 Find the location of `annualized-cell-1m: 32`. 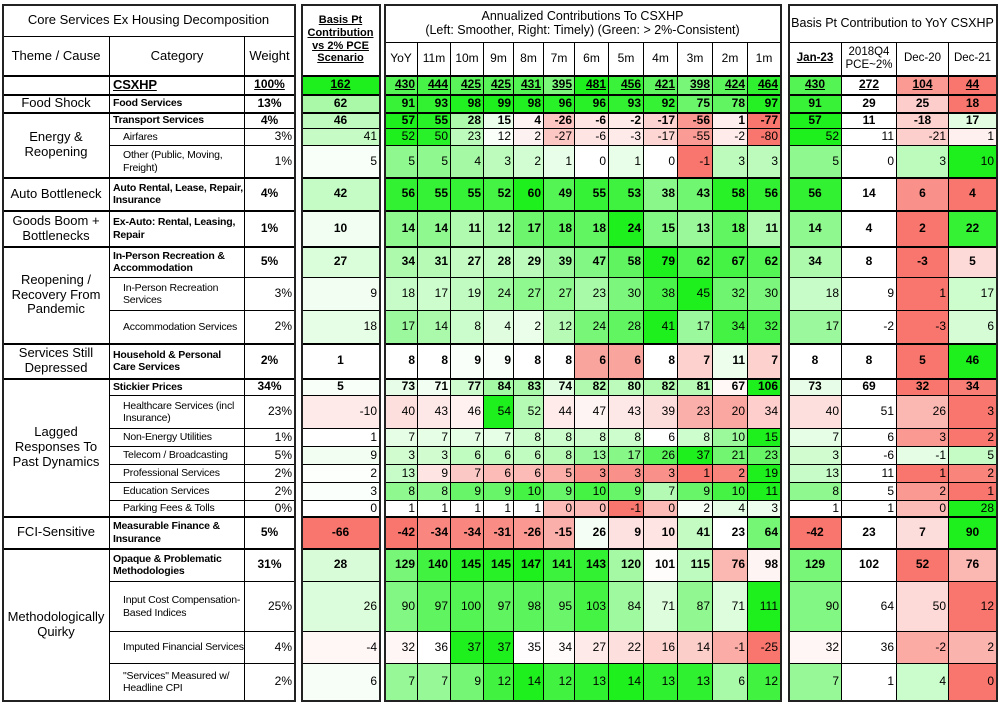

annualized-cell-1m: 32 is located at coordinates (764, 327).